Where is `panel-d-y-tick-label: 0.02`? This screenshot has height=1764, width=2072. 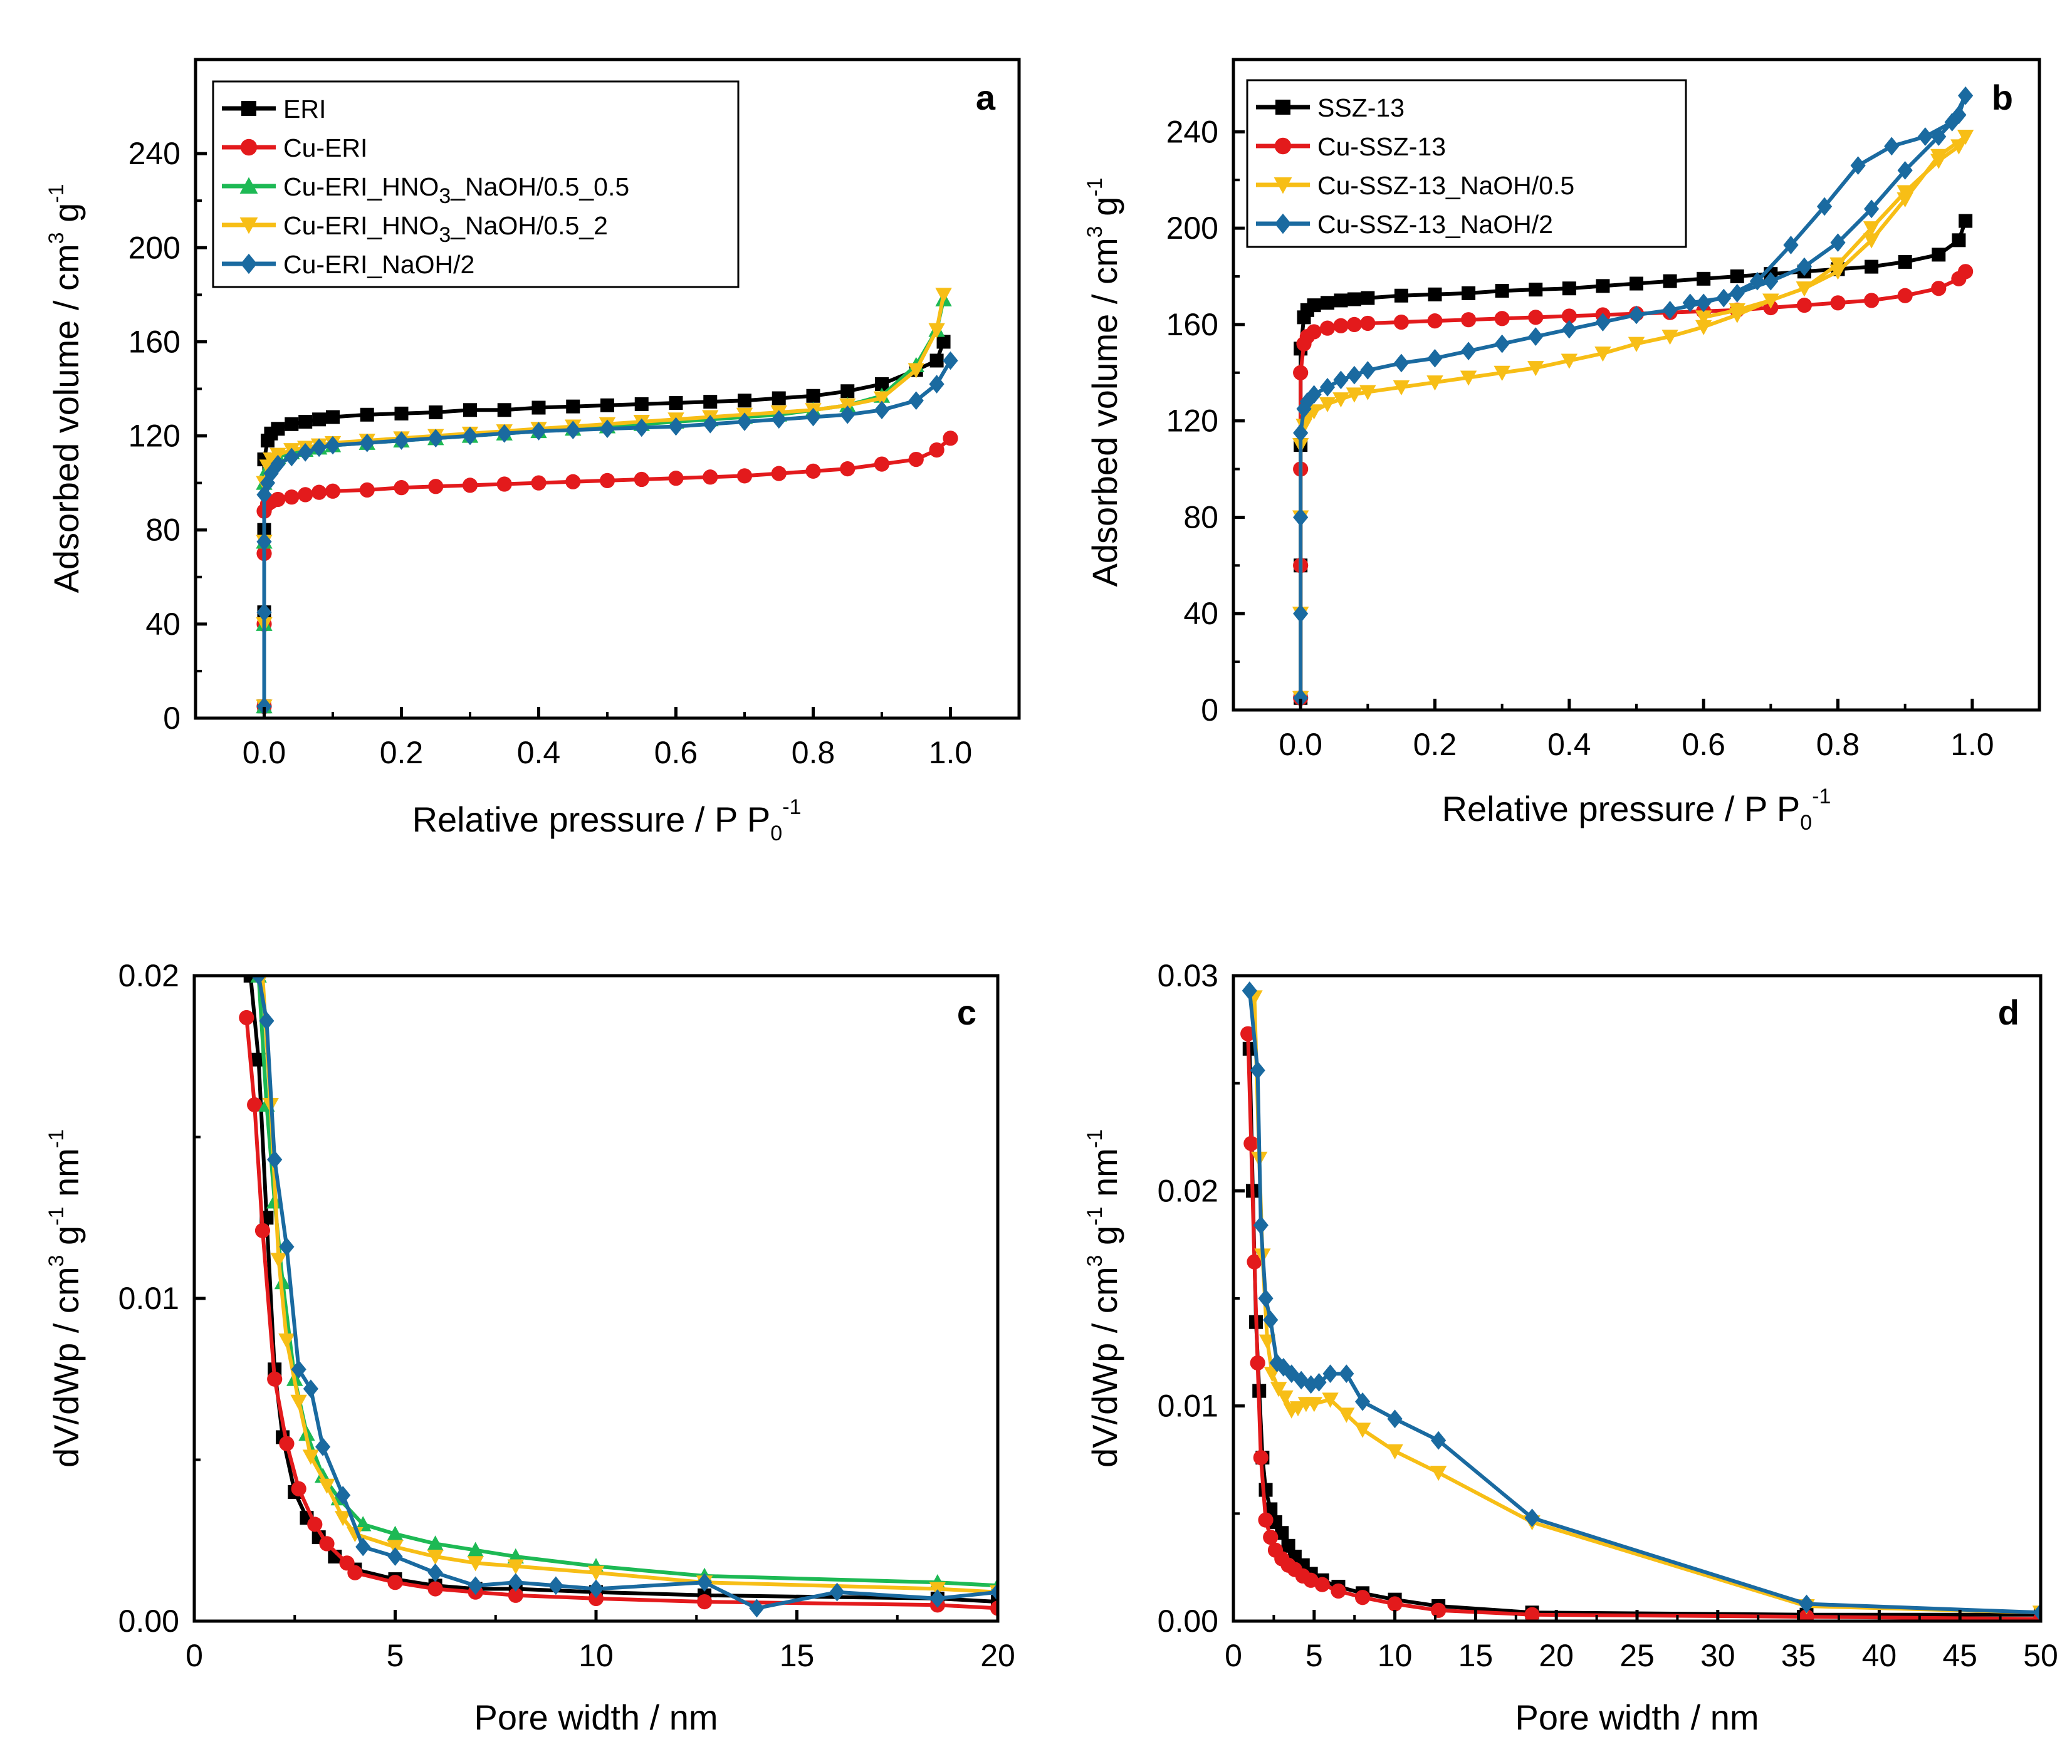 panel-d-y-tick-label: 0.02 is located at coordinates (1188, 1190).